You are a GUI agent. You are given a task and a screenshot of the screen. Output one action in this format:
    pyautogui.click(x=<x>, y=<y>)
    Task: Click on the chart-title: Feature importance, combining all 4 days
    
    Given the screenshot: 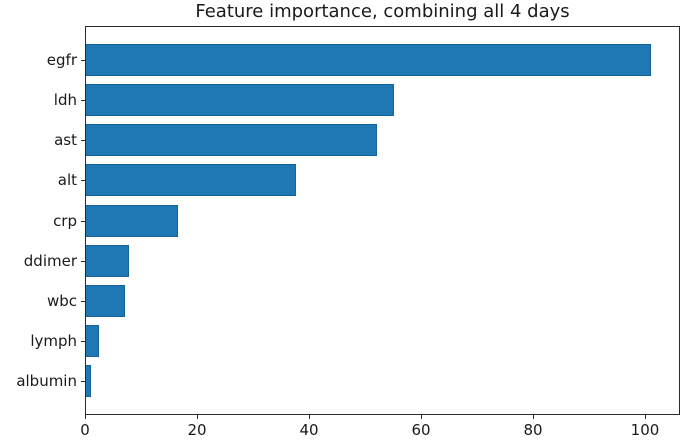 What is the action you would take?
    pyautogui.click(x=382, y=11)
    